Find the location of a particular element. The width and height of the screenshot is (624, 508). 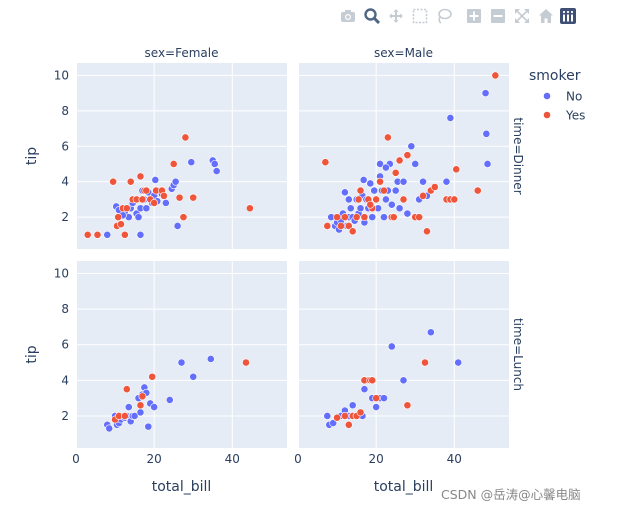

facet-col-label: sex=Female is located at coordinates (182, 53).